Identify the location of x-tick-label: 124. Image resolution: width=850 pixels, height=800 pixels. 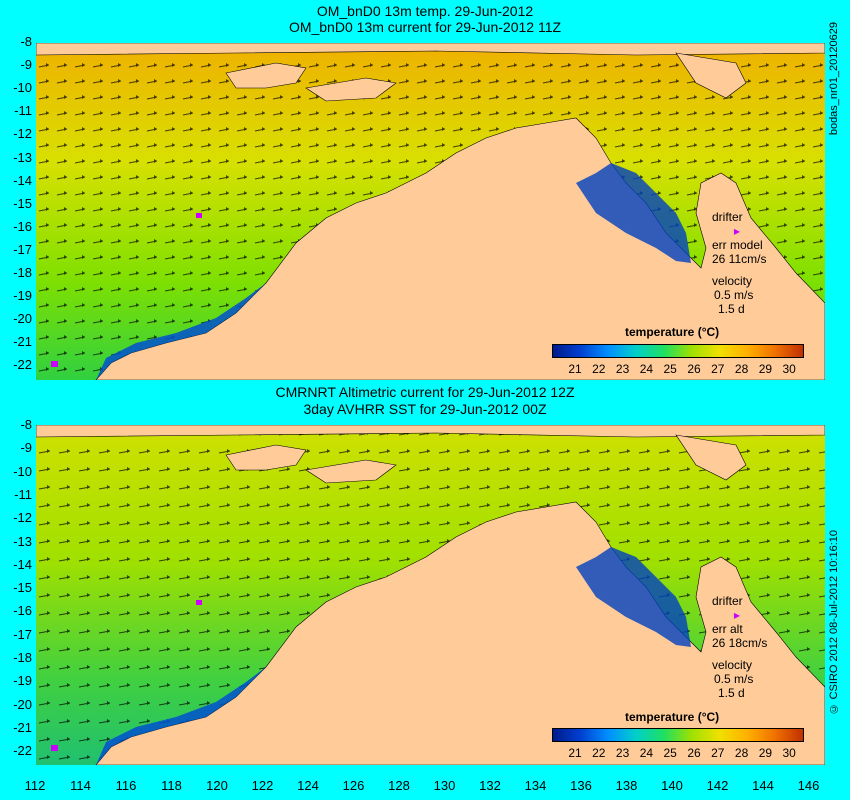
(308, 785).